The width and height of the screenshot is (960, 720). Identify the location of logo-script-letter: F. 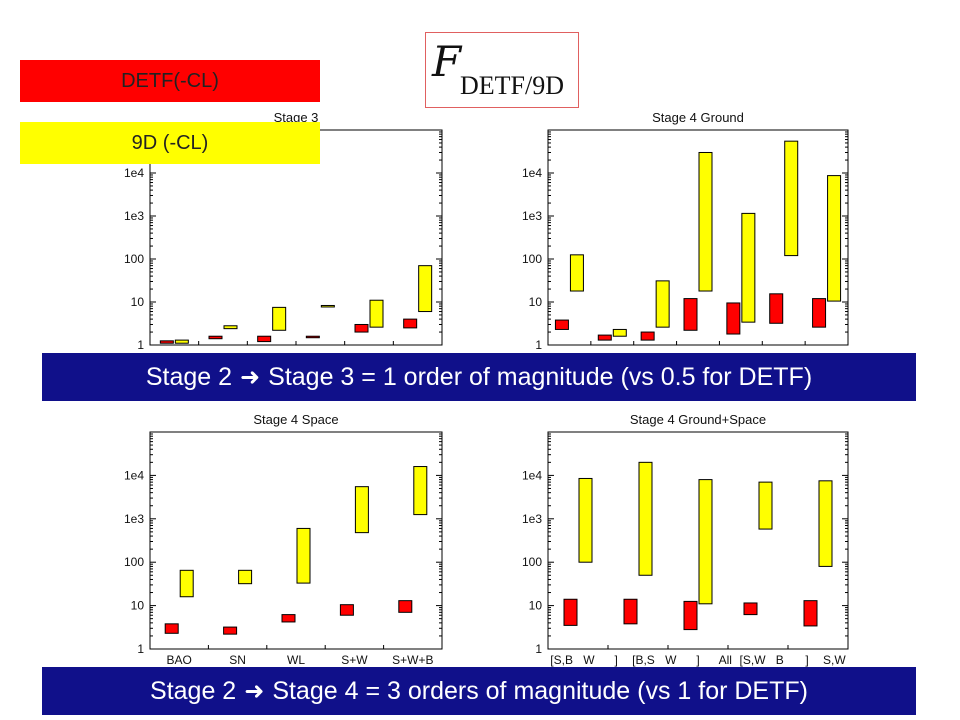
(447, 61).